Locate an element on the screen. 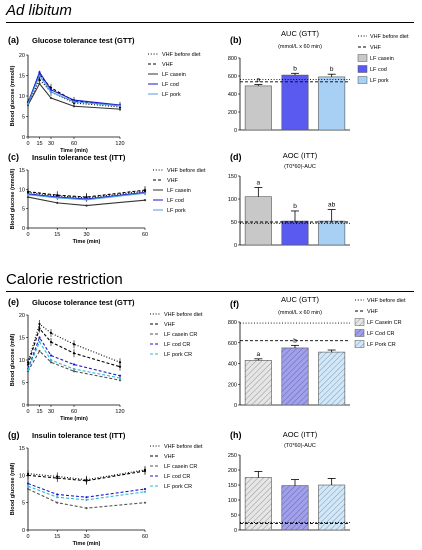  y-axis-label: Blood glucose (mM) is located at coordinates (13, 360).